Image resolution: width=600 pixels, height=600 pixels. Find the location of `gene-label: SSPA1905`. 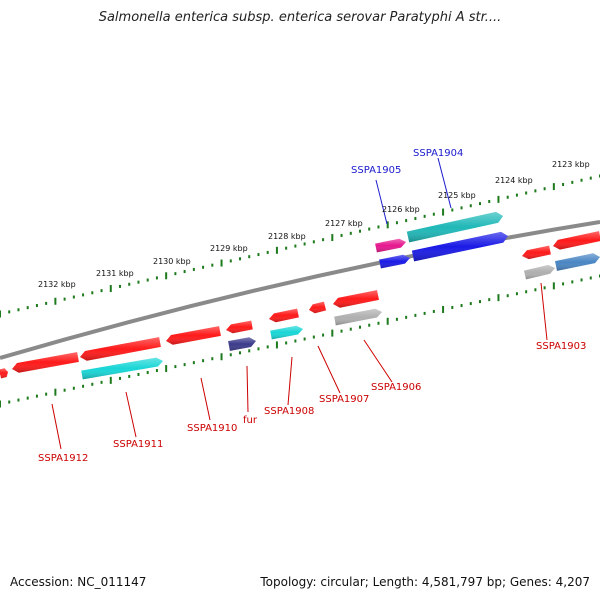

gene-label: SSPA1905 is located at coordinates (376, 170).